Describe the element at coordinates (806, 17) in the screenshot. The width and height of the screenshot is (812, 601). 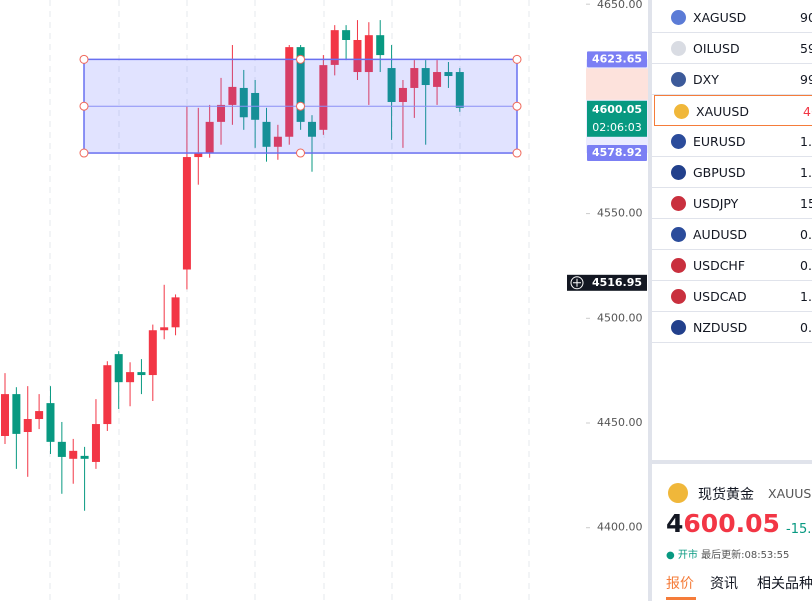
I see `price: 90` at that location.